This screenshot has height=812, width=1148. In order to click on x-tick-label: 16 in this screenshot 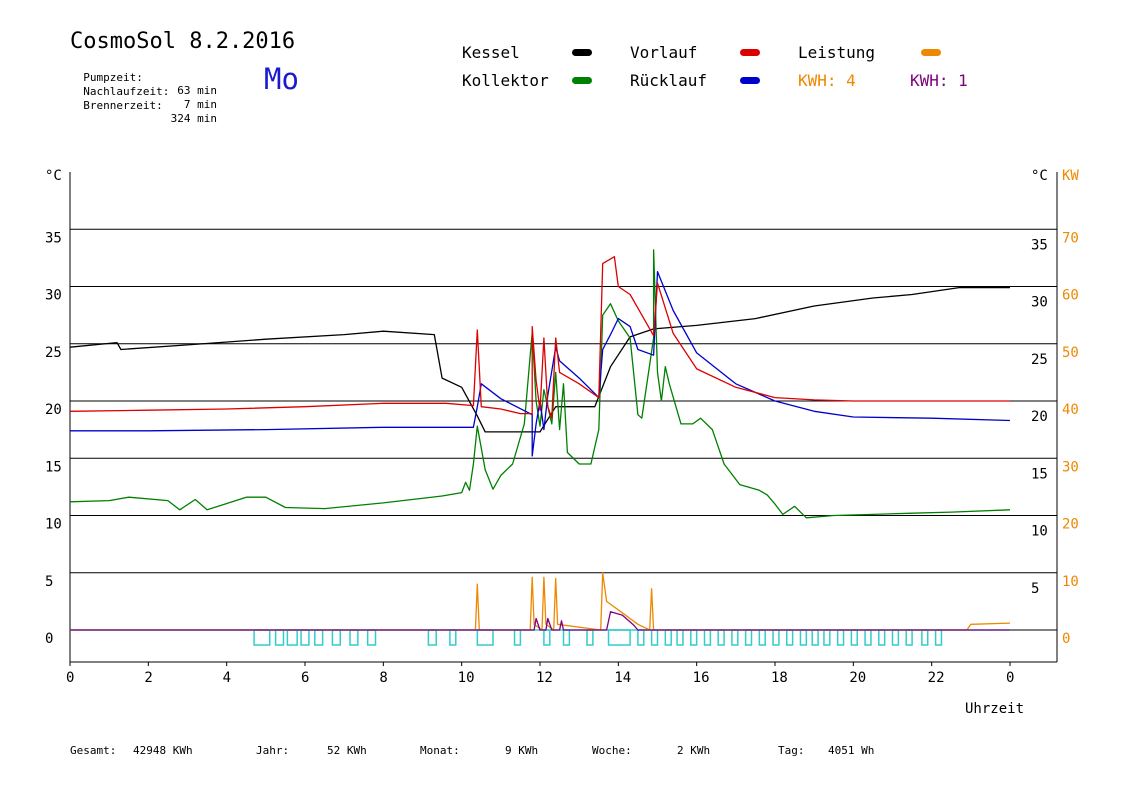, I will do `click(701, 678)`.